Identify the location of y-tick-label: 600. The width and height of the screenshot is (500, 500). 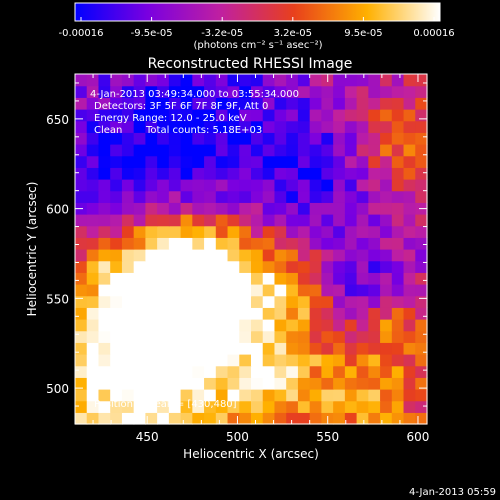
(57, 210).